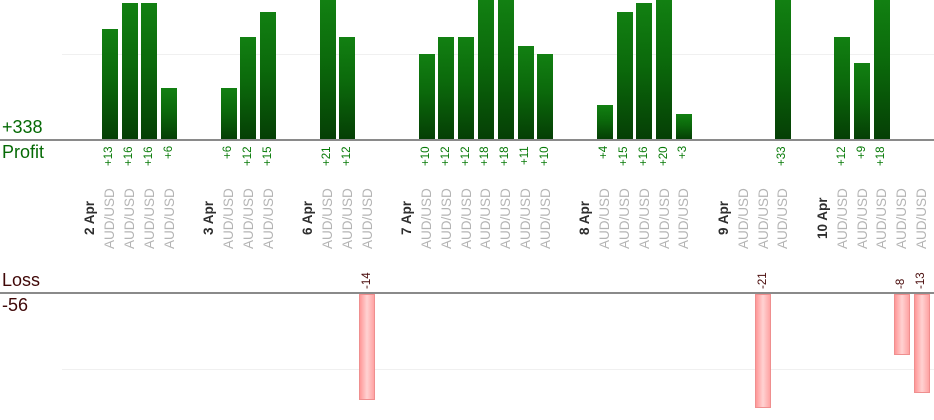 The height and width of the screenshot is (420, 934). What do you see at coordinates (762, 280) in the screenshot?
I see `loss-value-label: -21` at bounding box center [762, 280].